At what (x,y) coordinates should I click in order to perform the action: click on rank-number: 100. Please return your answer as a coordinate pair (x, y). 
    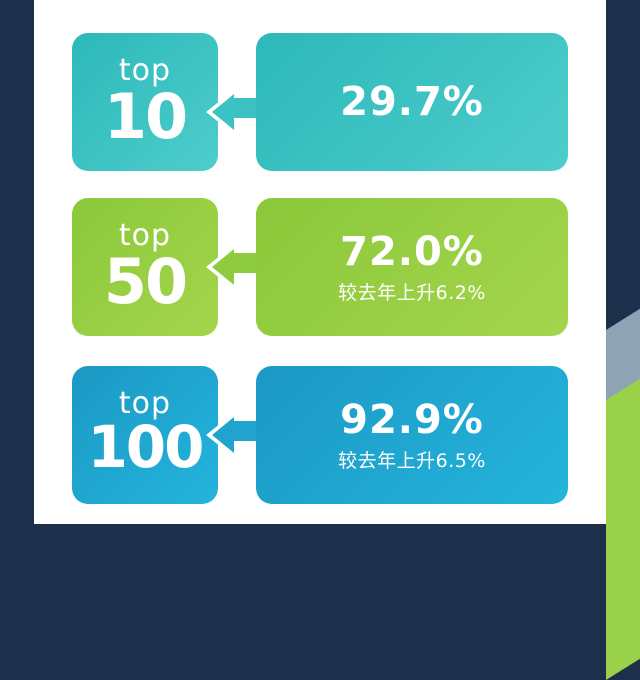
    Looking at the image, I should click on (145, 447).